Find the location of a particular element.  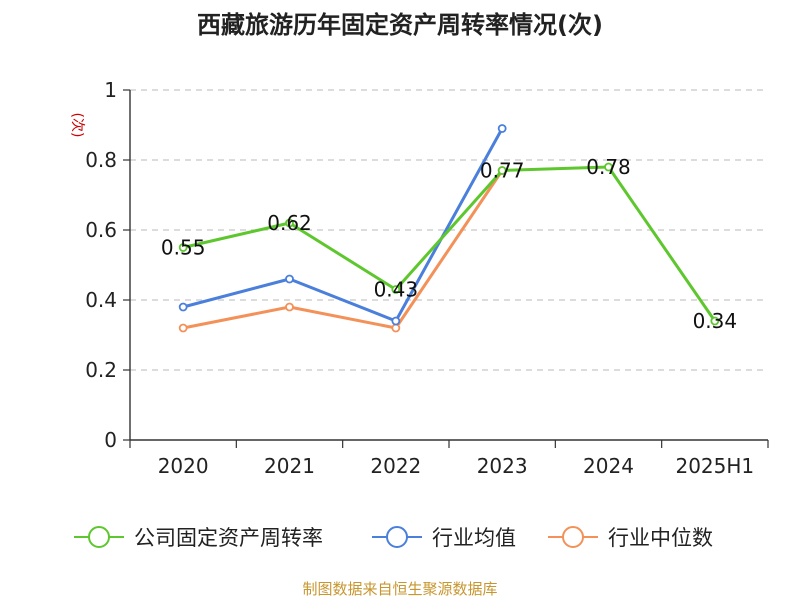

legend-label: 公司固定资产周转率 is located at coordinates (228, 538).